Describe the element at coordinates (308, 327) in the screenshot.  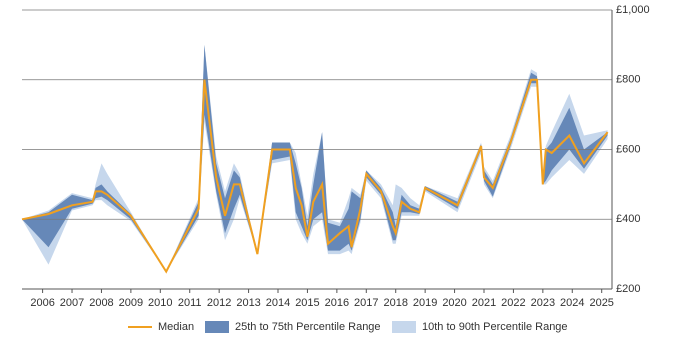
I see `legend-label: 25th to 75th Percentile Range` at that location.